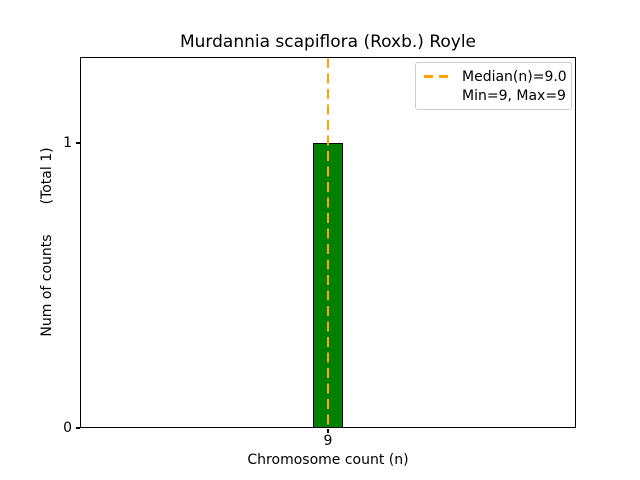  What do you see at coordinates (47, 176) in the screenshot?
I see `y-axis-label-total: (Total 1)` at bounding box center [47, 176].